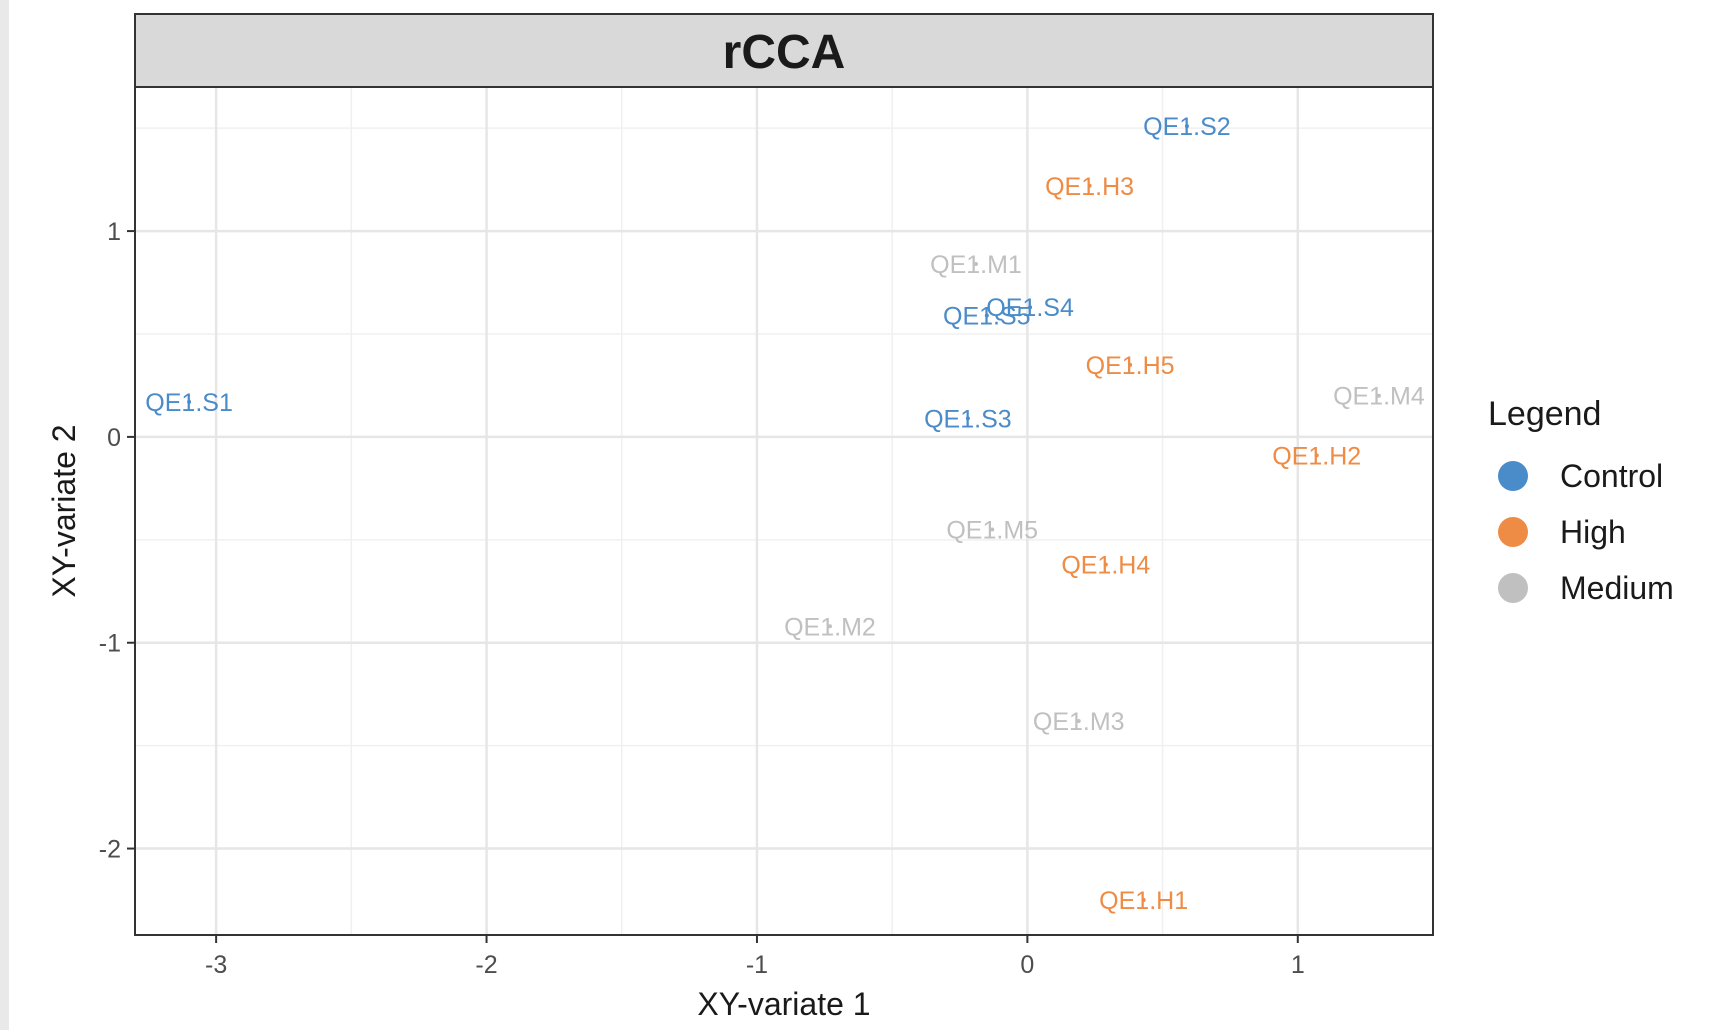 This screenshot has height=1030, width=1730. Describe the element at coordinates (1593, 531) in the screenshot. I see `legend-label: High` at that location.